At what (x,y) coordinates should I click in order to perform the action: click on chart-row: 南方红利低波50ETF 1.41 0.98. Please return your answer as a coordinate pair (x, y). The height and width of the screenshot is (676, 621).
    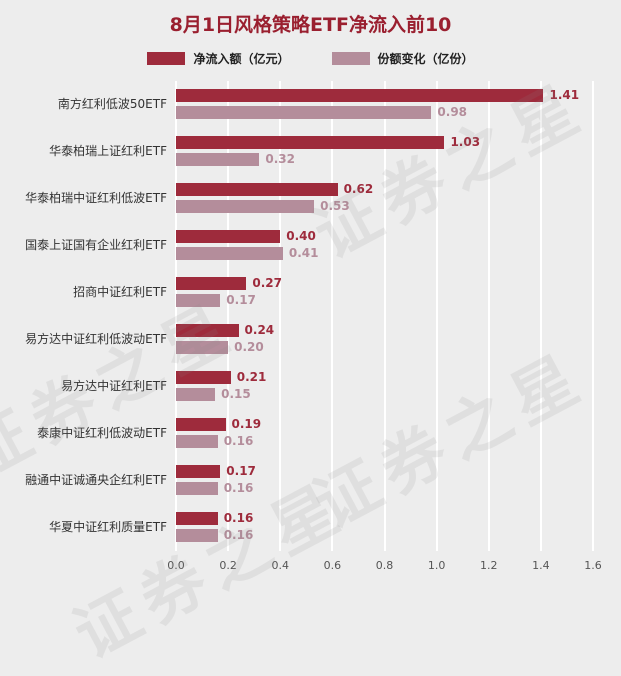
    Looking at the image, I should click on (296, 104).